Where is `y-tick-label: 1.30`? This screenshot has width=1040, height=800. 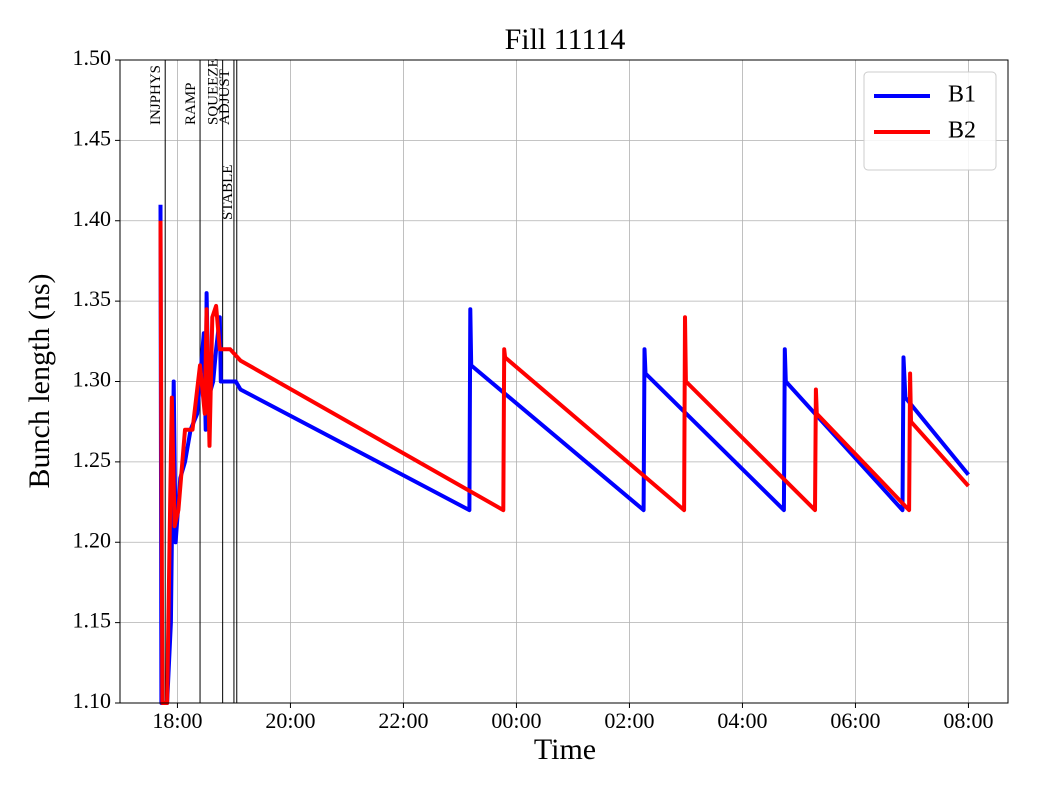 y-tick-label: 1.30 is located at coordinates (92, 379).